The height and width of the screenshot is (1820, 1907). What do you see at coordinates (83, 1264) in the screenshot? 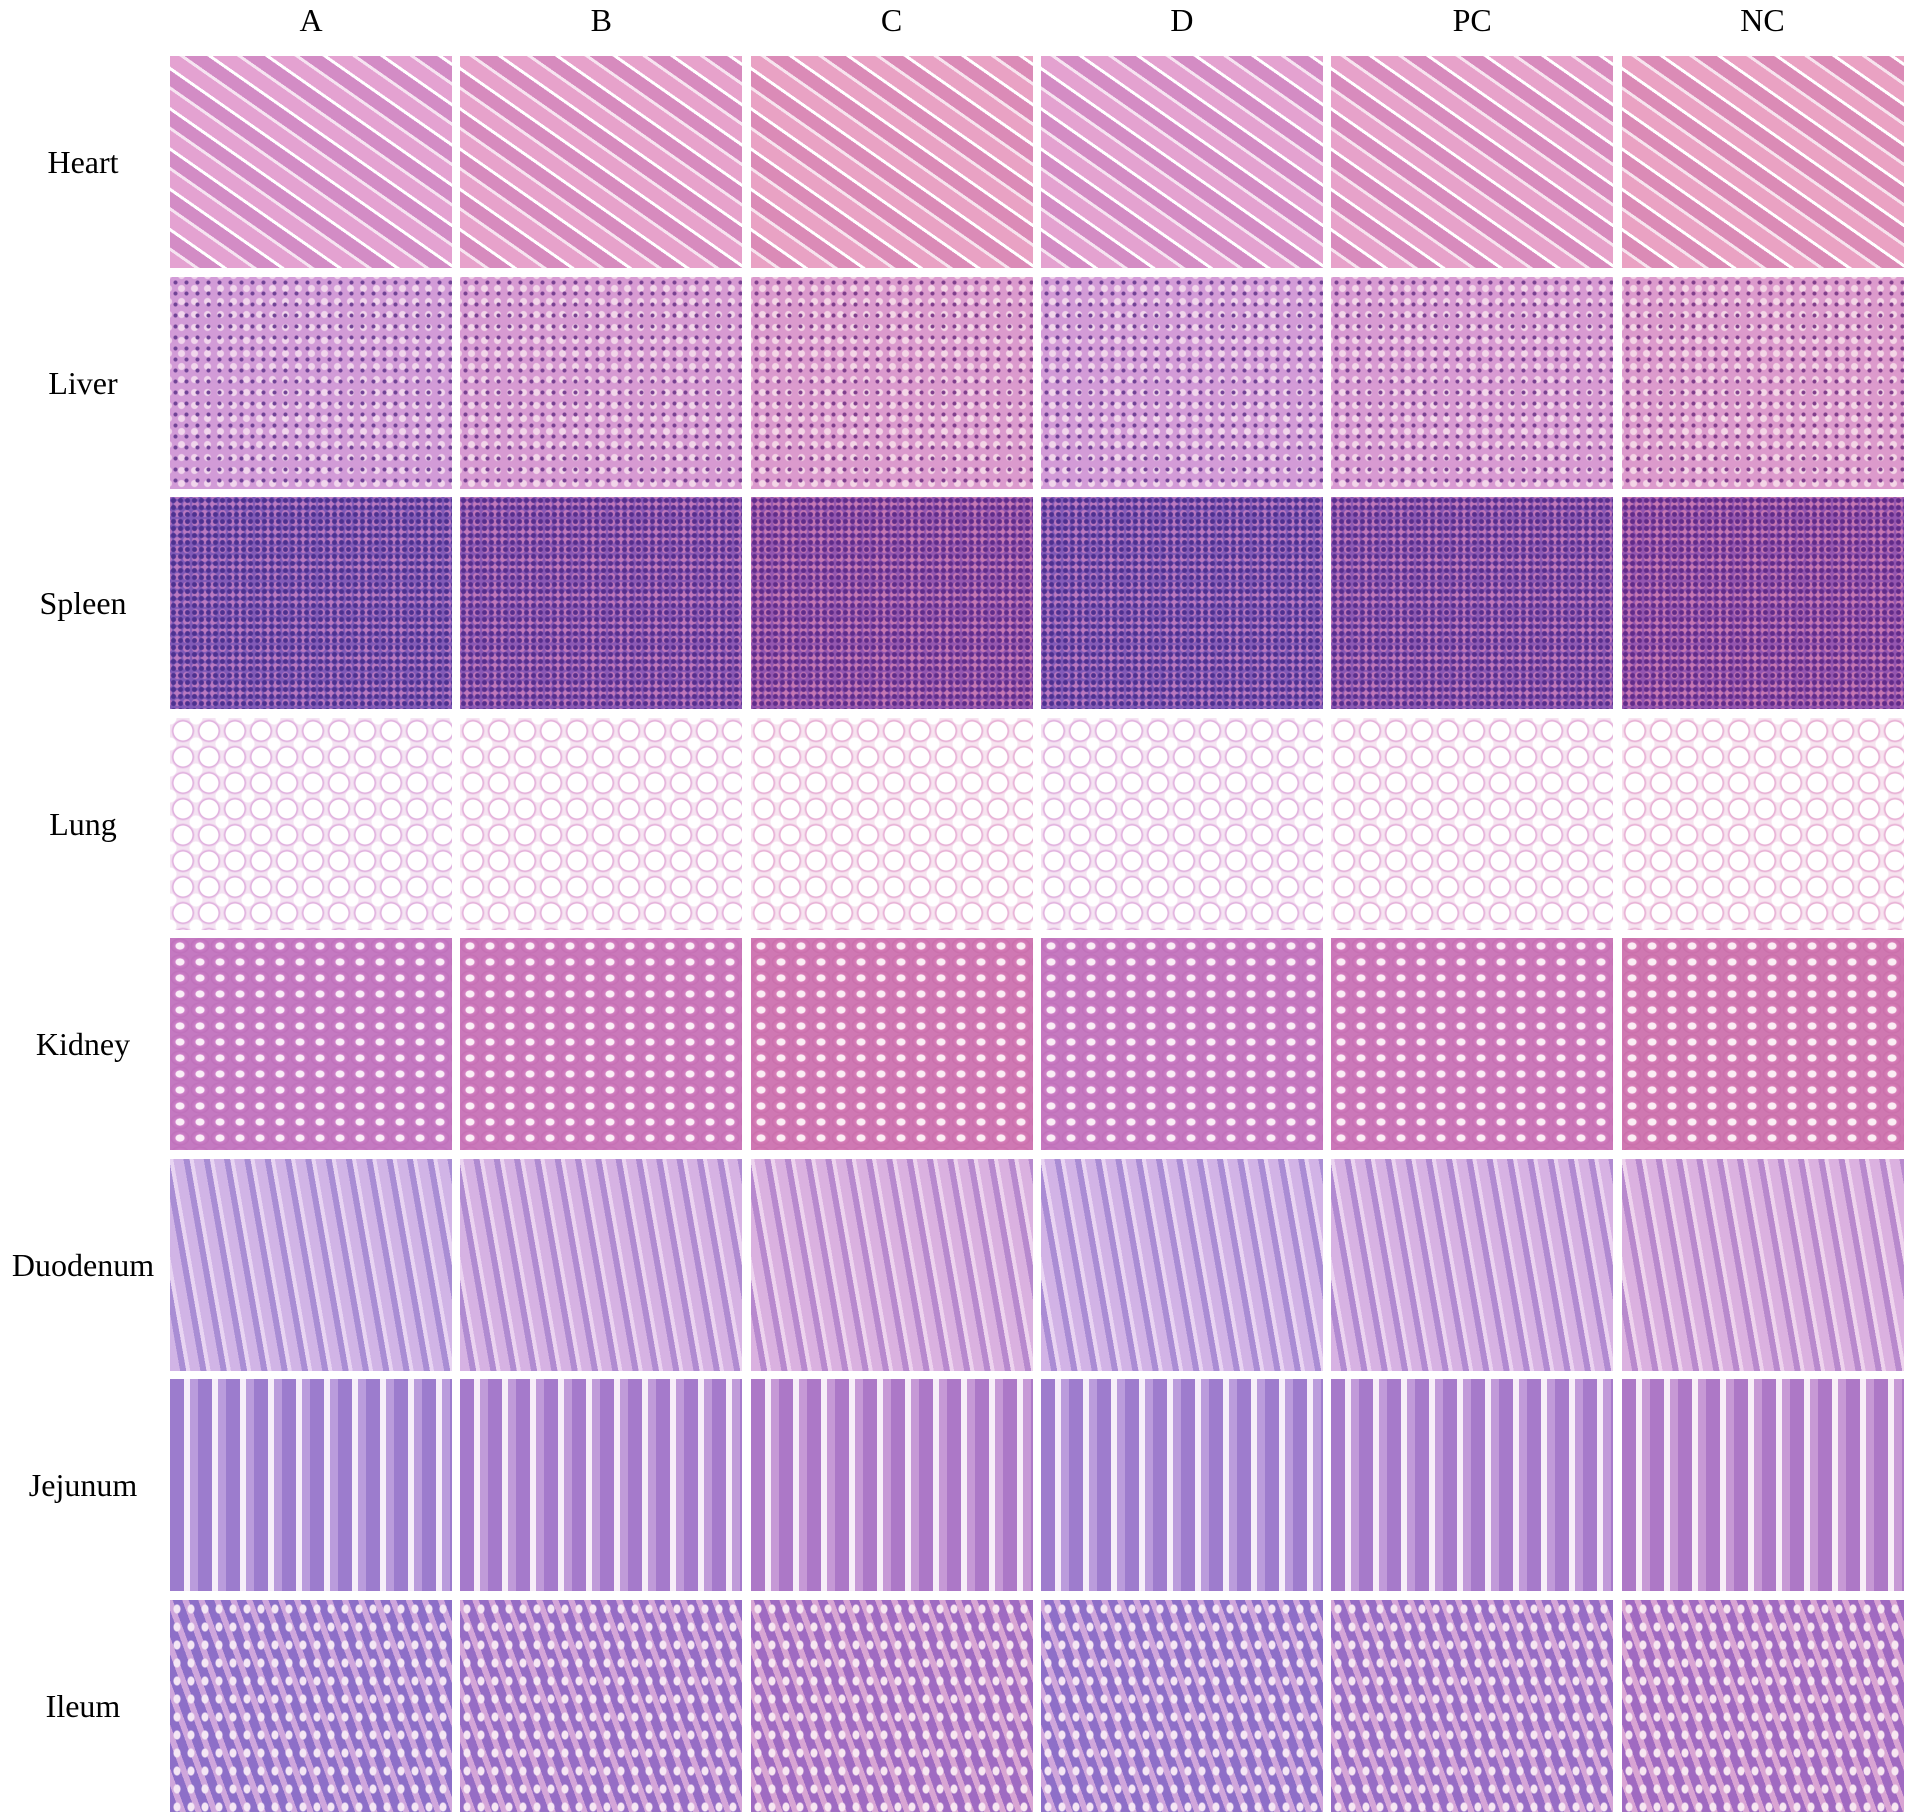
I see `row-label: Duodenum` at bounding box center [83, 1264].